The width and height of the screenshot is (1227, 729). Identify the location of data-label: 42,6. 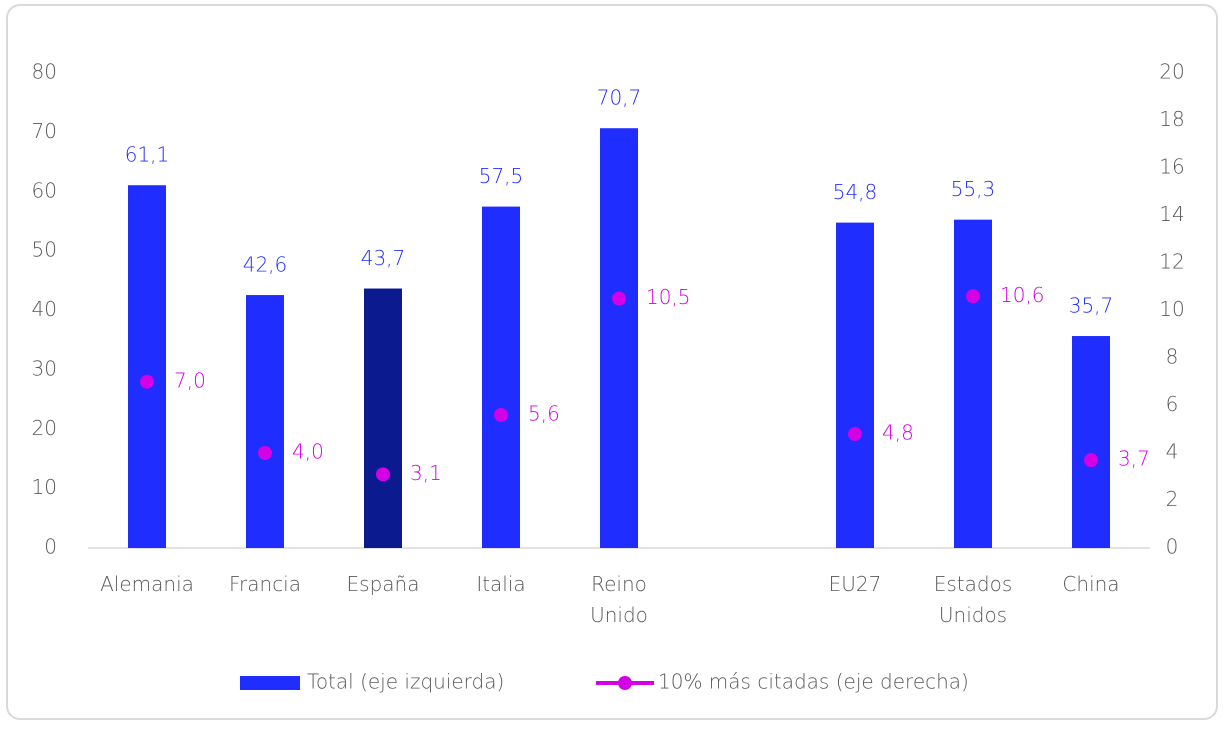
(265, 265).